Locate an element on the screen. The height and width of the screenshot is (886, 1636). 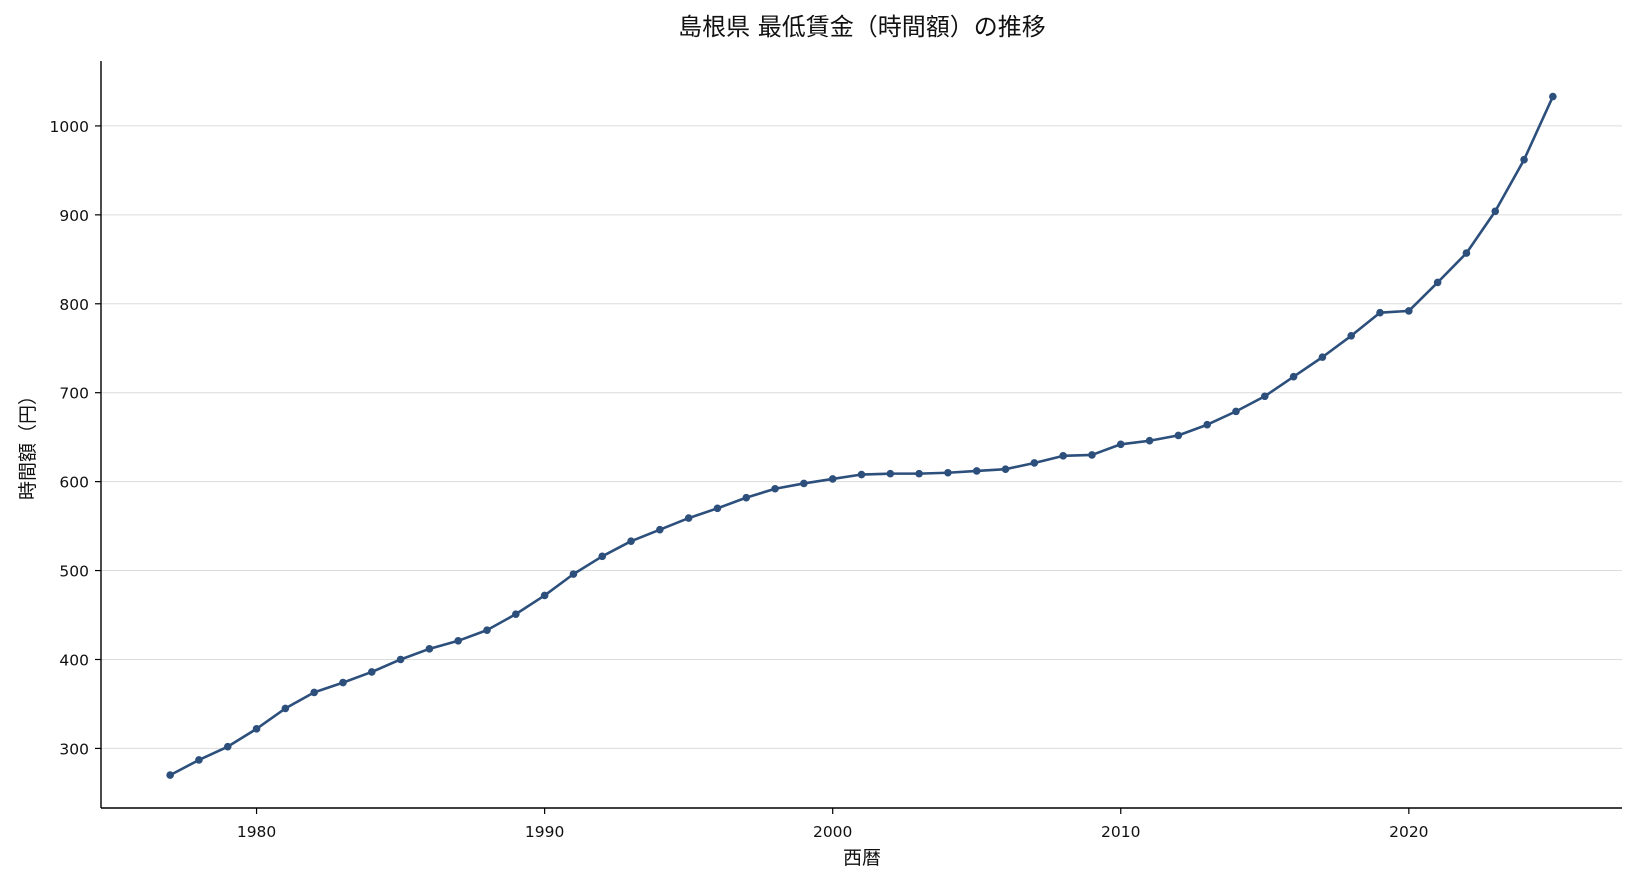
x-tick-label: 1990 is located at coordinates (544, 832).